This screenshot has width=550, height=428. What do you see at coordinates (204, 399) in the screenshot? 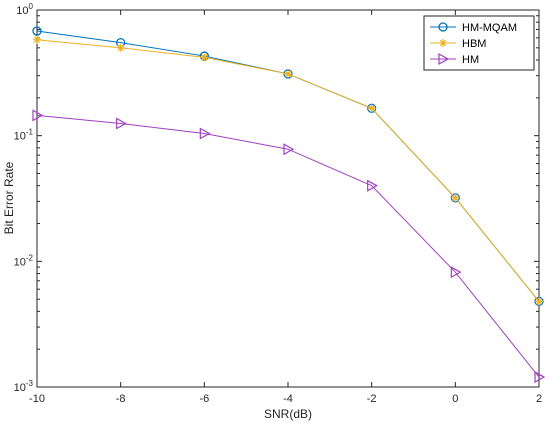
I see `x-tick-label: -6` at bounding box center [204, 399].